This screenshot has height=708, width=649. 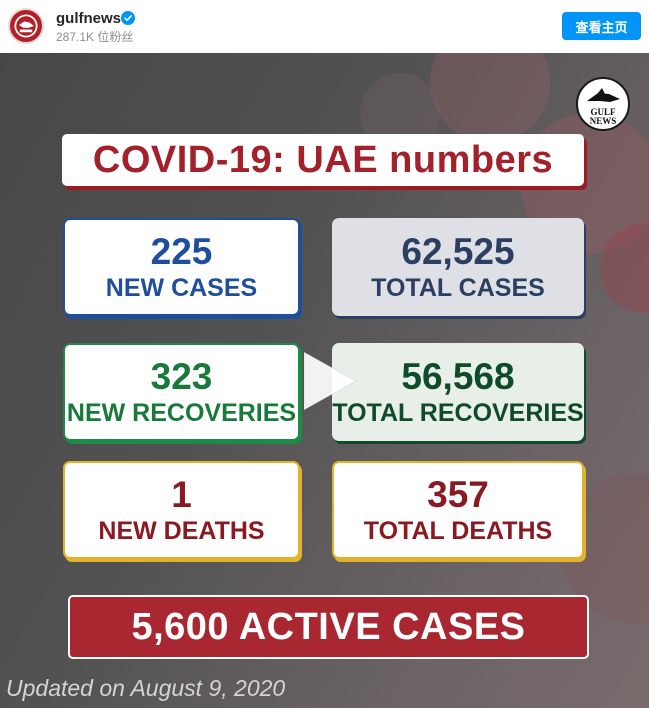 I want to click on title-banner: COVID-19: UAE numbers, so click(x=323, y=160).